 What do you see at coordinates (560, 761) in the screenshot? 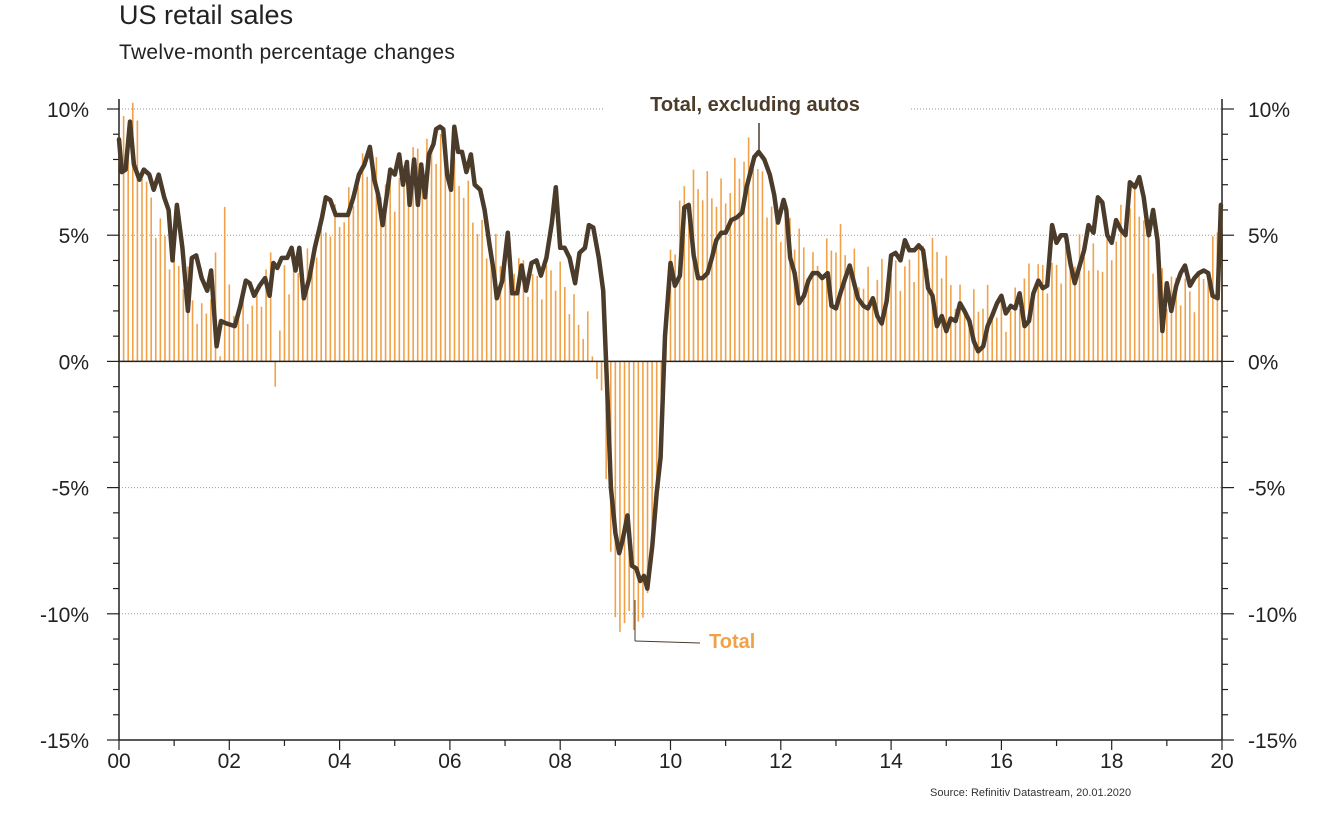
I see `x-tick-label: 08` at bounding box center [560, 761].